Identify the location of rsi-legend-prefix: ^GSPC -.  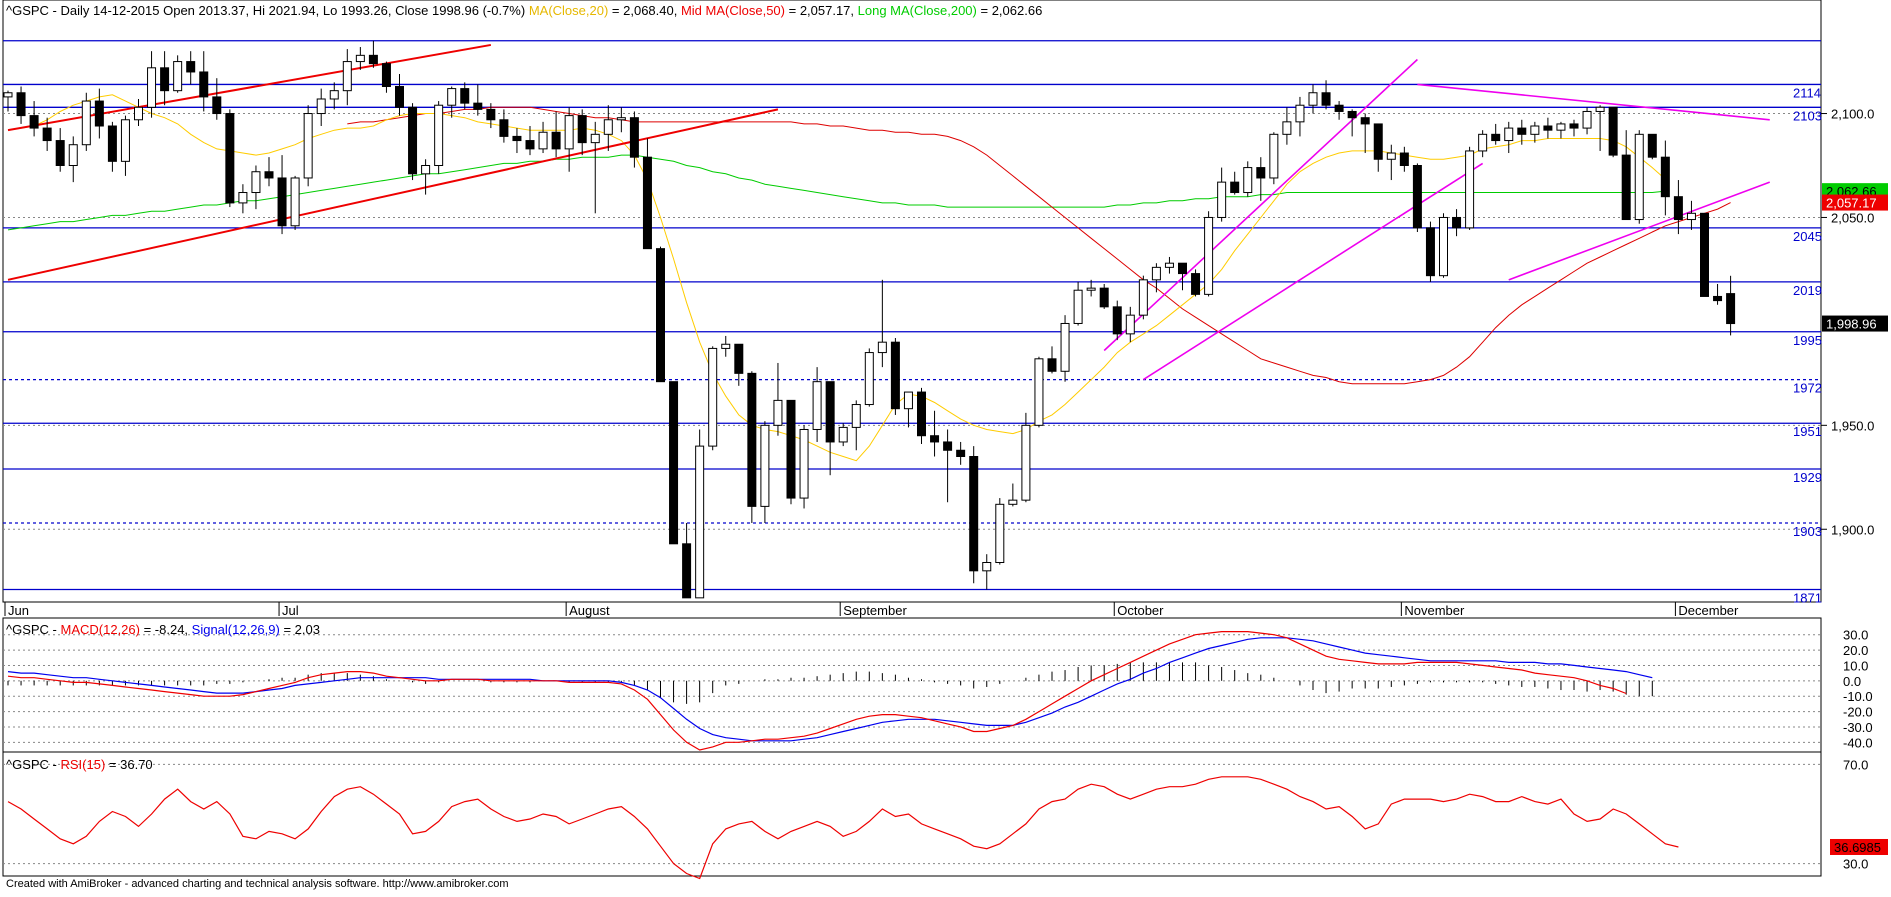
(33, 764).